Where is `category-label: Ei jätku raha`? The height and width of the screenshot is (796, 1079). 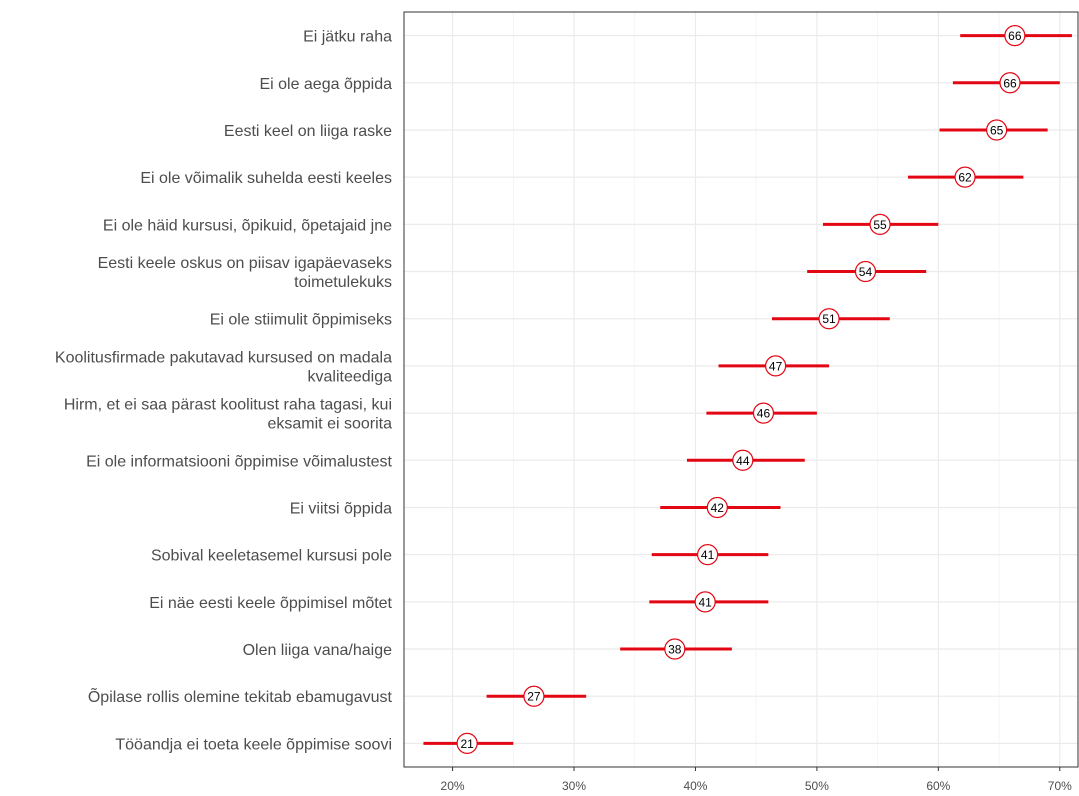 category-label: Ei jätku raha is located at coordinates (347, 37).